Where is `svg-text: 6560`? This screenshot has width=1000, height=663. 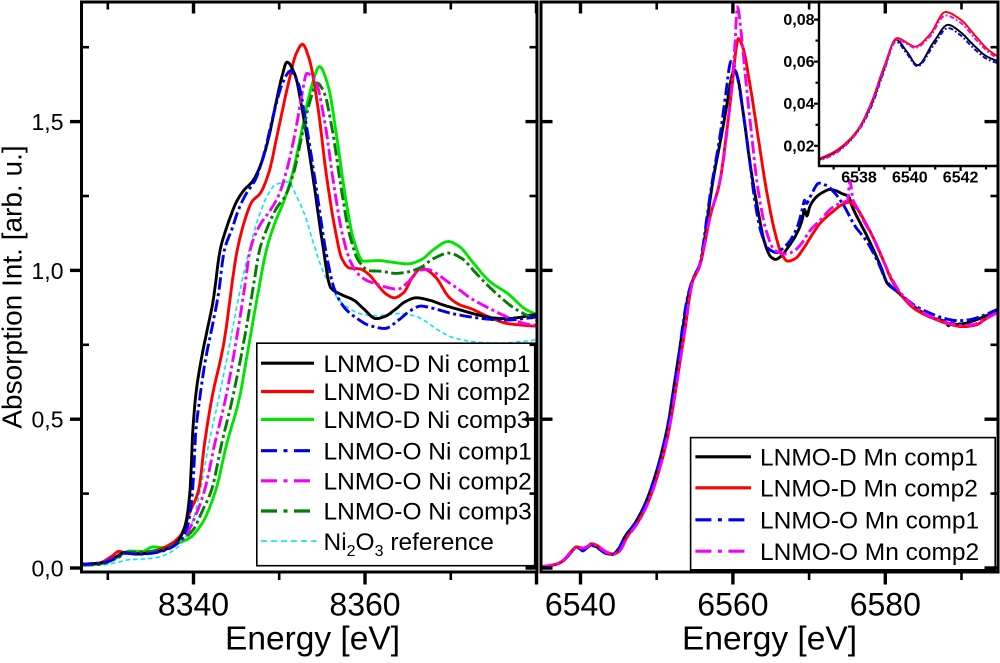 svg-text: 6560 is located at coordinates (732, 605).